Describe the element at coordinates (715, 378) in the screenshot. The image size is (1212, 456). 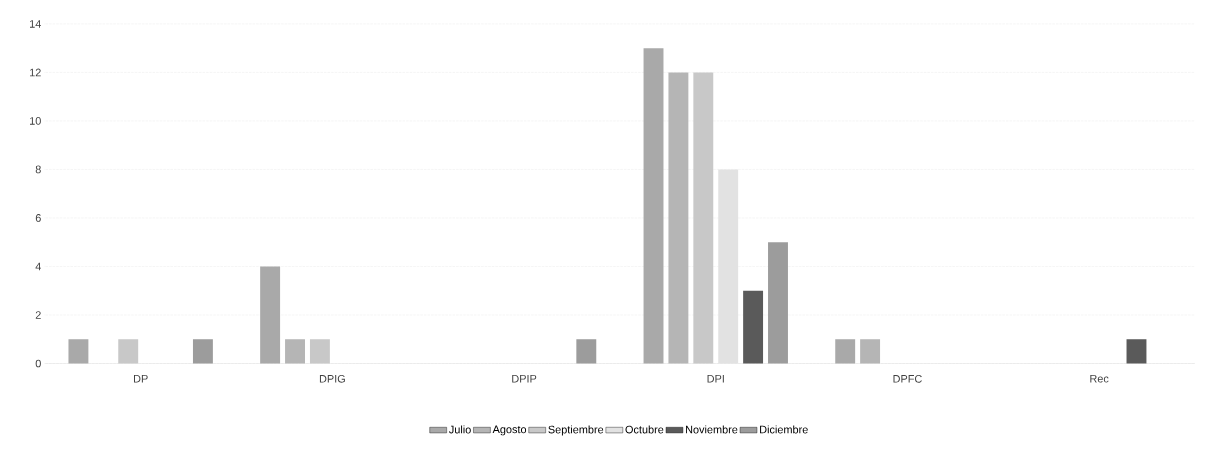
I see `x-tick-label: DPI` at that location.